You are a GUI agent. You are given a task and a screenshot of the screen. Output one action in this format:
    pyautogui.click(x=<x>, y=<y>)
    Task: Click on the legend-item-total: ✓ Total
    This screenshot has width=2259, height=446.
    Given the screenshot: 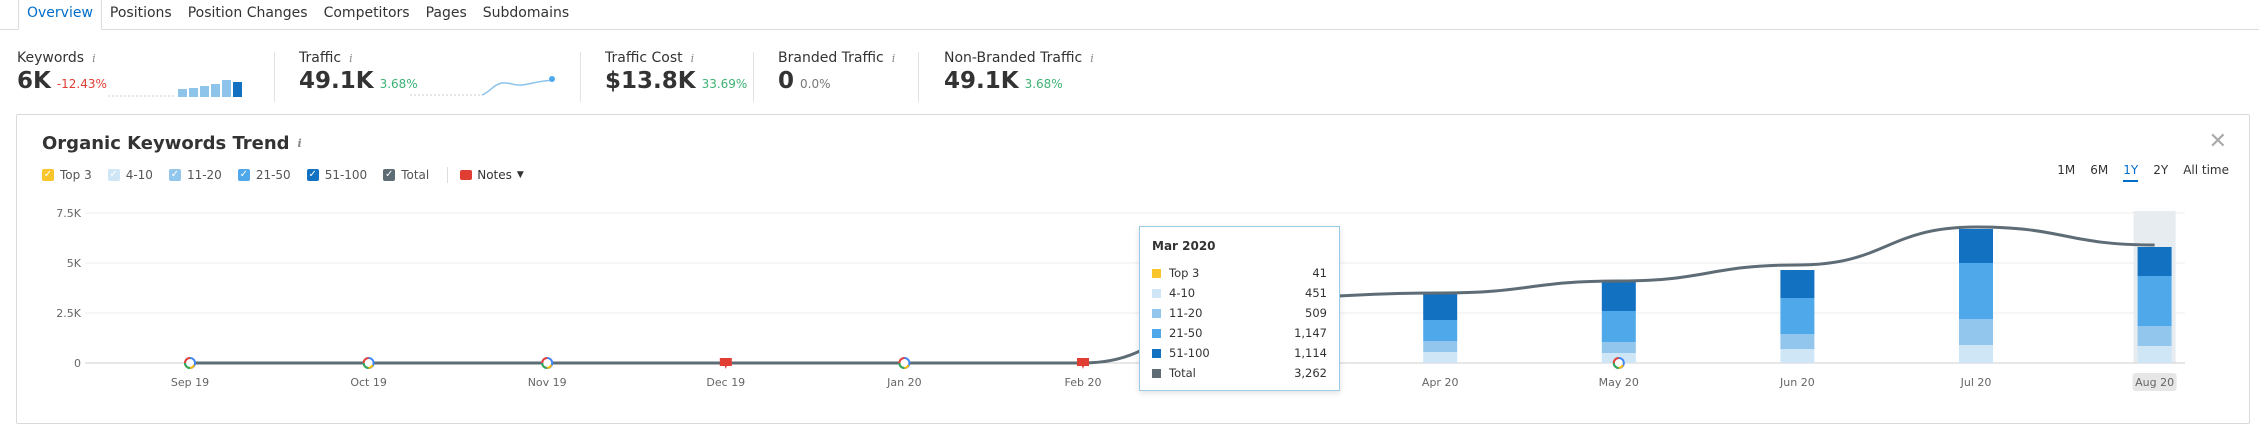 What is the action you would take?
    pyautogui.click(x=406, y=175)
    